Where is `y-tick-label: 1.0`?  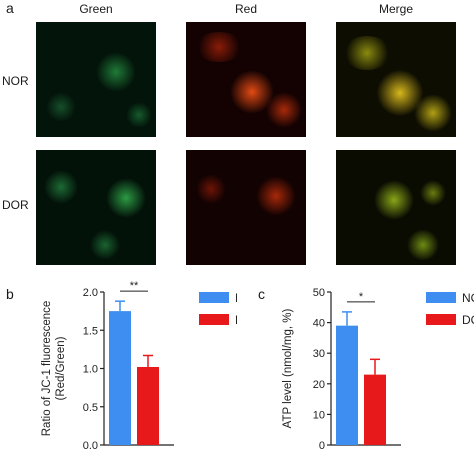
y-tick-label: 1.0 is located at coordinates (90, 370).